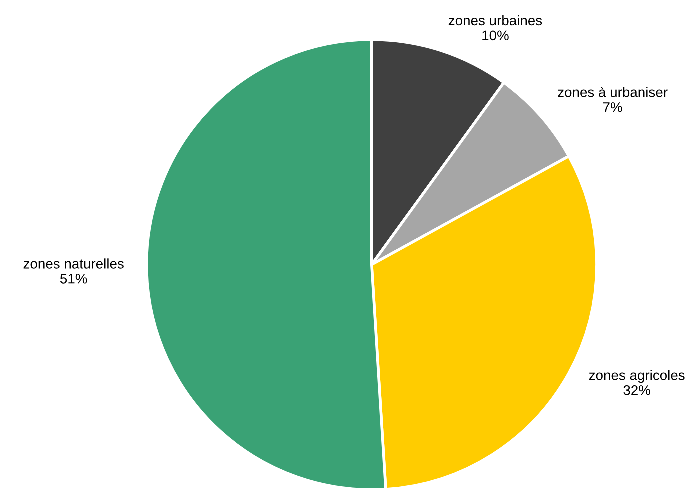 The image size is (699, 503). What do you see at coordinates (637, 390) in the screenshot?
I see `data-label: 32%` at bounding box center [637, 390].